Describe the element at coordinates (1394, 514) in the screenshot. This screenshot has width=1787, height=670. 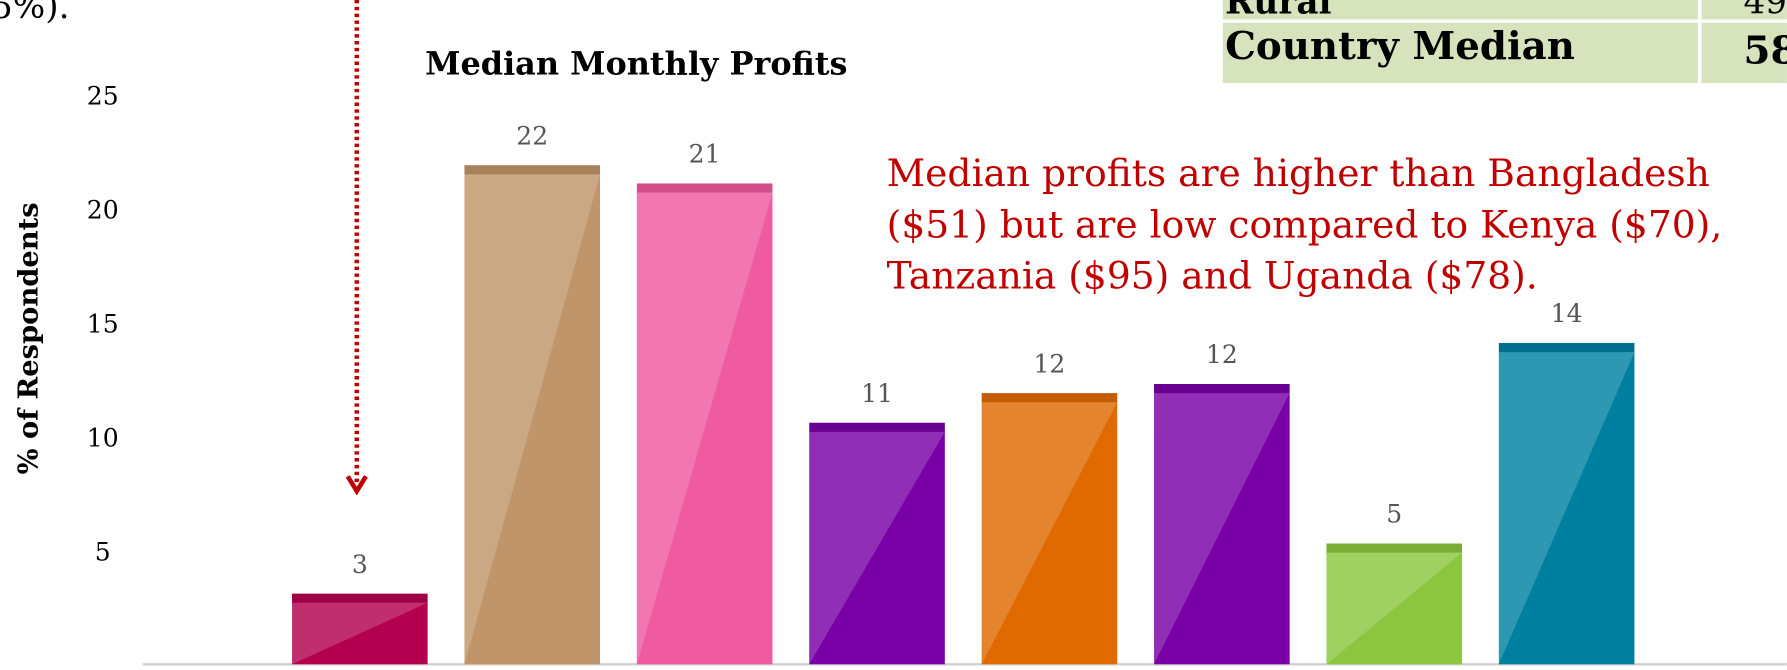
I see `value-label: 5` at that location.